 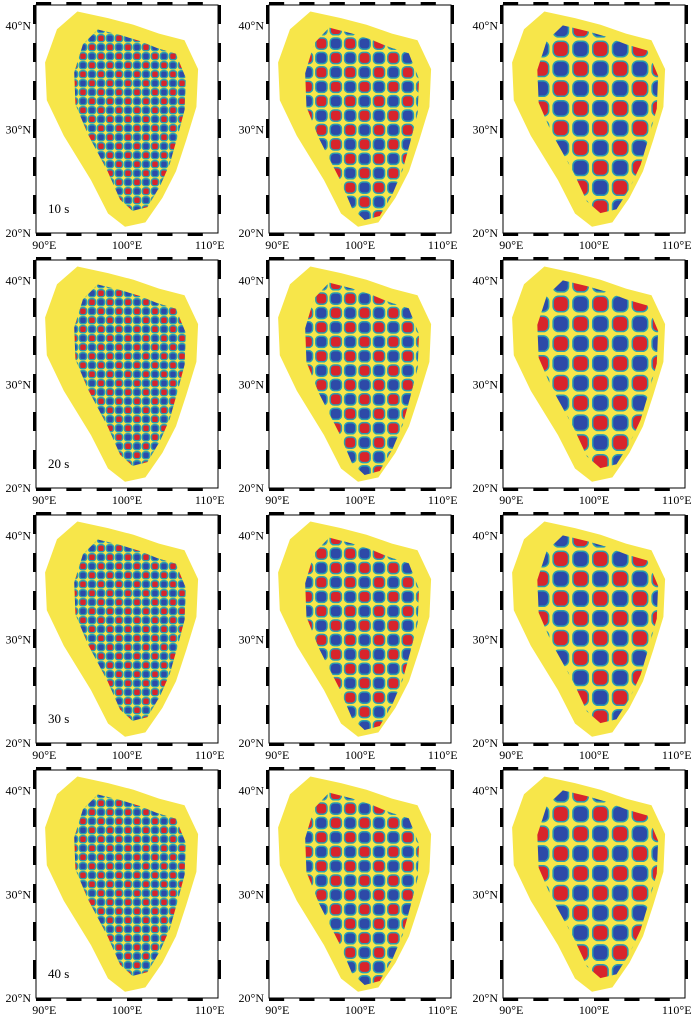 What do you see at coordinates (127, 1010) in the screenshot?
I see `lon-tick-label: 100°E` at bounding box center [127, 1010].